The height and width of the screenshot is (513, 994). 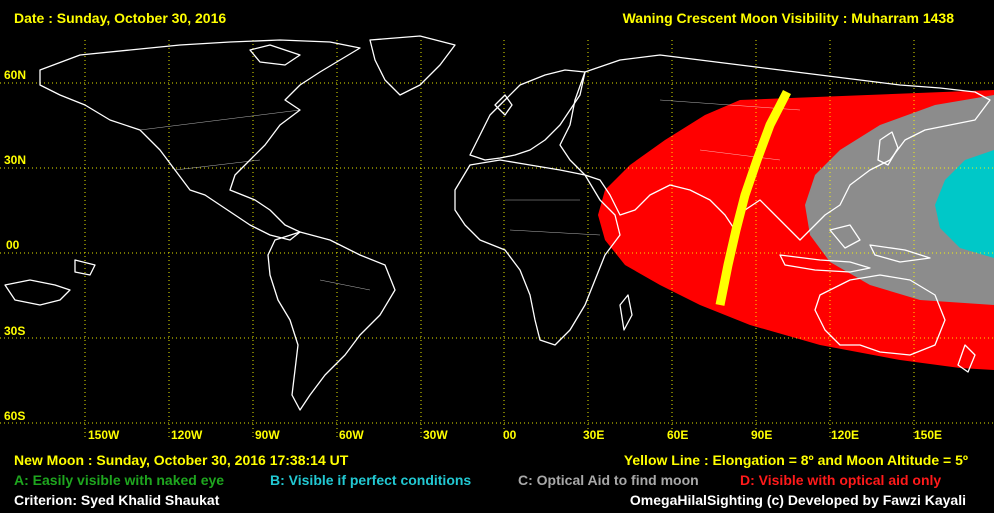 I want to click on lon-label-120e: 120E, so click(x=845, y=435).